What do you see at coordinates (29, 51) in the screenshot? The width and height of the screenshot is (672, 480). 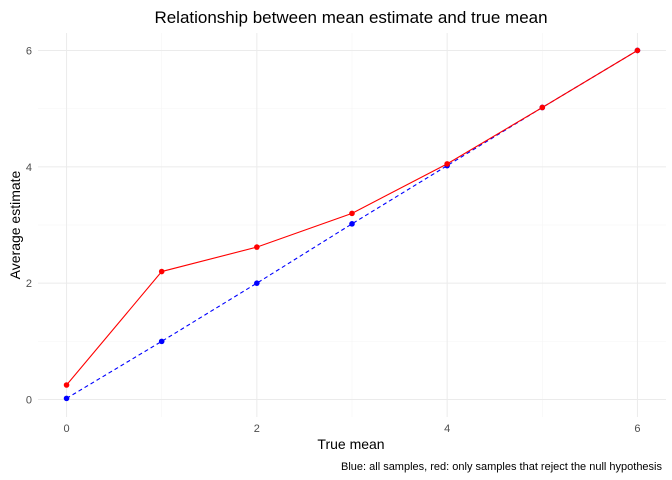 I see `y-tick-label: 6` at bounding box center [29, 51].